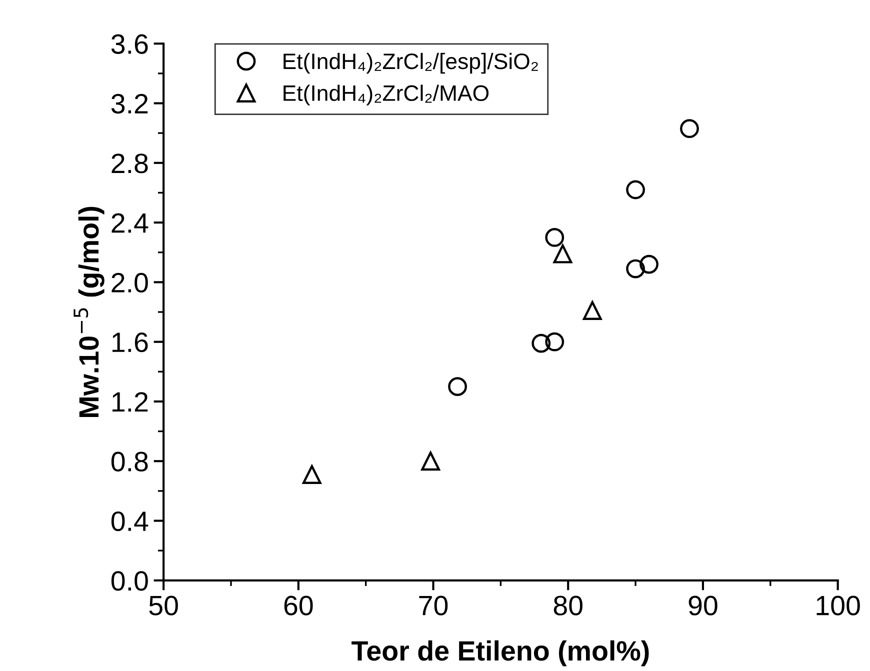 The image size is (870, 671). Describe the element at coordinates (130, 164) in the screenshot. I see `y-tick-label: 2.8` at that location.